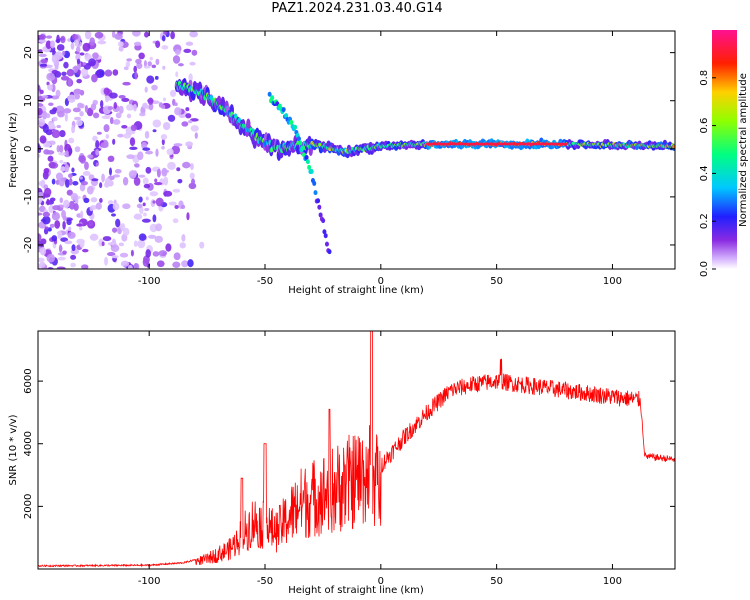 The image size is (750, 600). Describe the element at coordinates (149, 281) in the screenshot. I see `spectrogram-x-tick-label: -100` at that location.